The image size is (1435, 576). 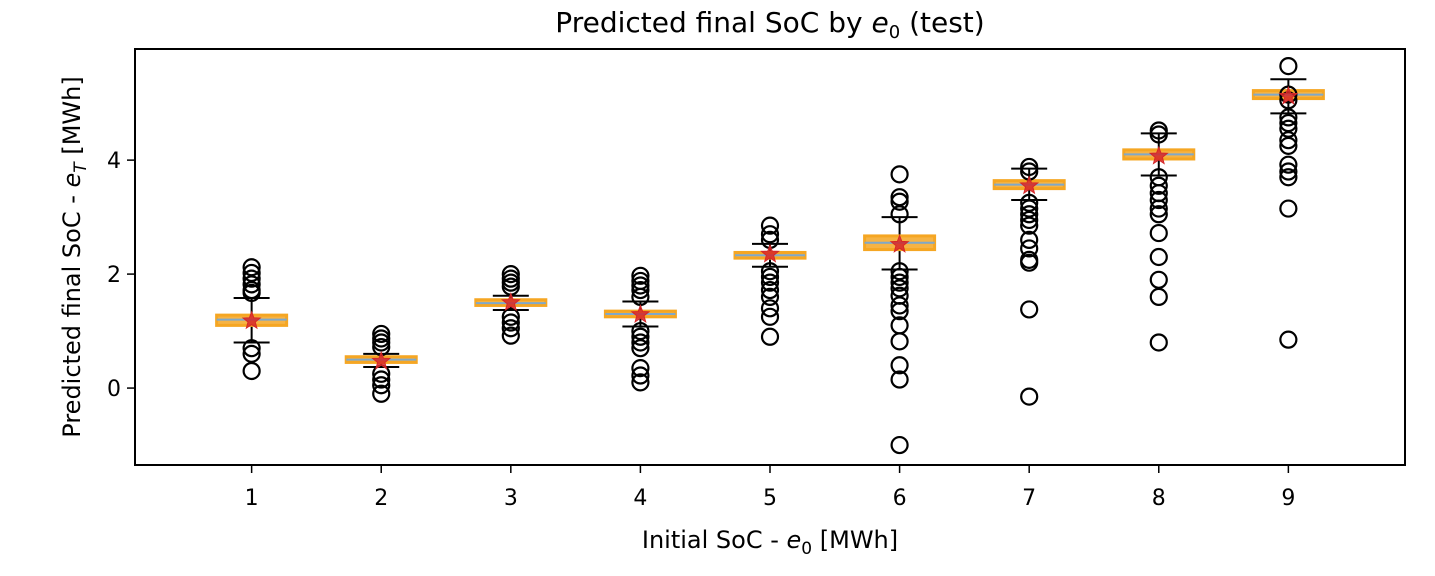 What do you see at coordinates (114, 275) in the screenshot?
I see `y-tick-label: 2` at bounding box center [114, 275].